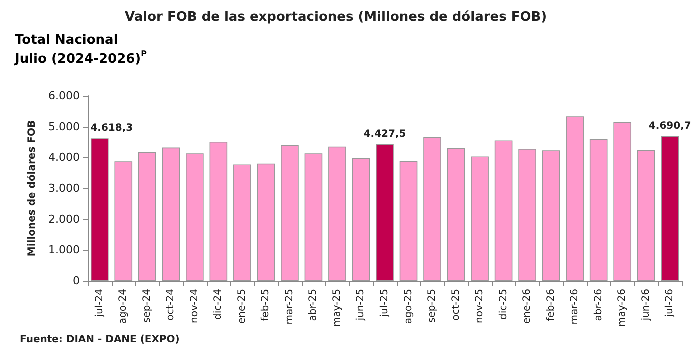 Image resolution: width=700 pixels, height=351 pixels. Describe the element at coordinates (64, 157) in the screenshot. I see `y-tick-label: 4.000` at that location.